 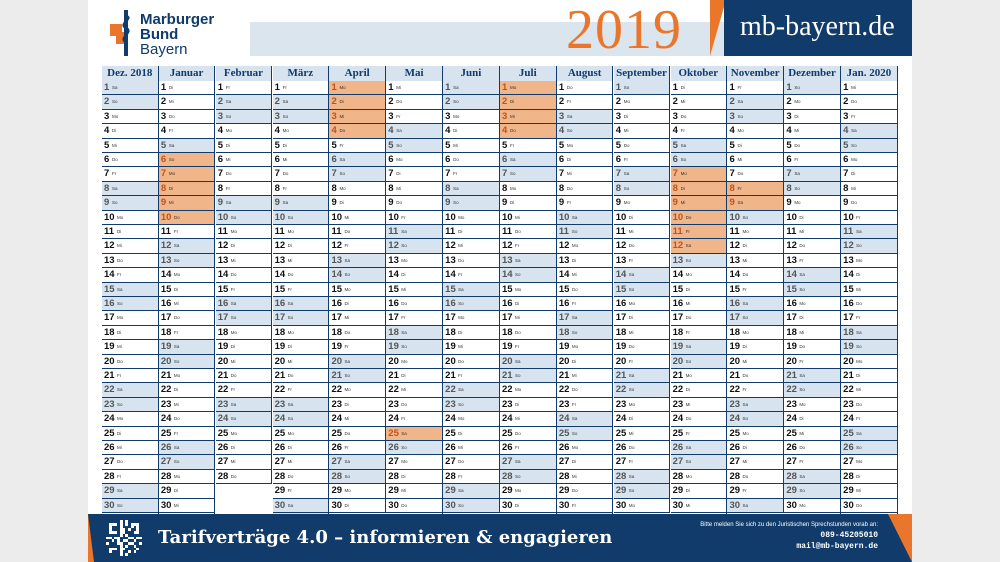 I want to click on day-cell: 27 Mi, so click(x=244, y=462).